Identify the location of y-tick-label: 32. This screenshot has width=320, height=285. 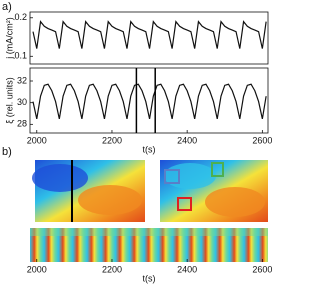
(22, 80).